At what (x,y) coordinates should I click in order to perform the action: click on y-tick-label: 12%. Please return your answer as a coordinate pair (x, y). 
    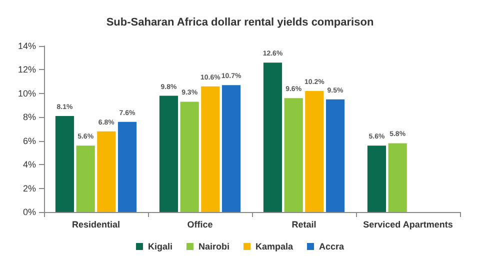
    Looking at the image, I should click on (27, 69).